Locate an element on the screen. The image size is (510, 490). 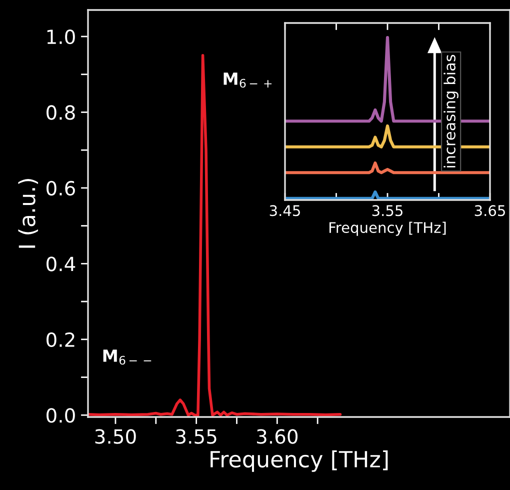
y-tick-label: 0.8 is located at coordinates (60, 112).